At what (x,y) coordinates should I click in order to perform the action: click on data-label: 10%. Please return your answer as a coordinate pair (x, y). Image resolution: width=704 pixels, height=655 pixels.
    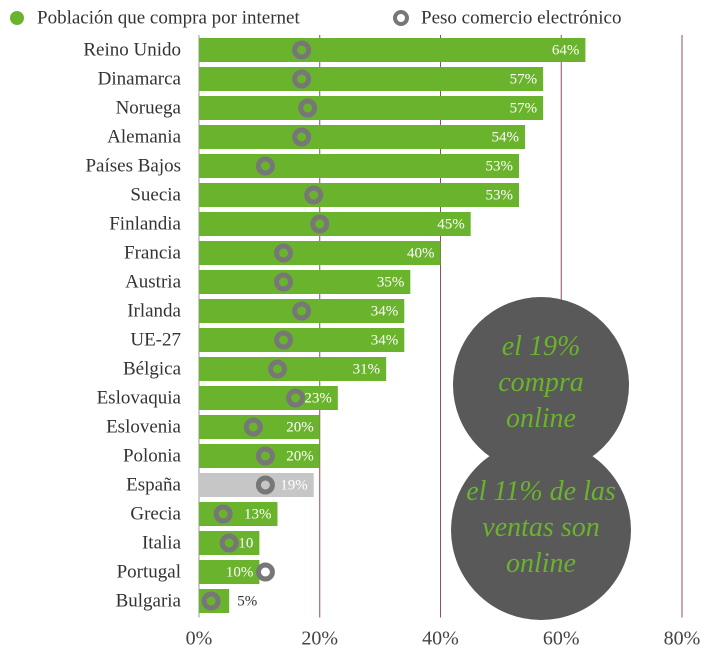
    Looking at the image, I should click on (240, 572).